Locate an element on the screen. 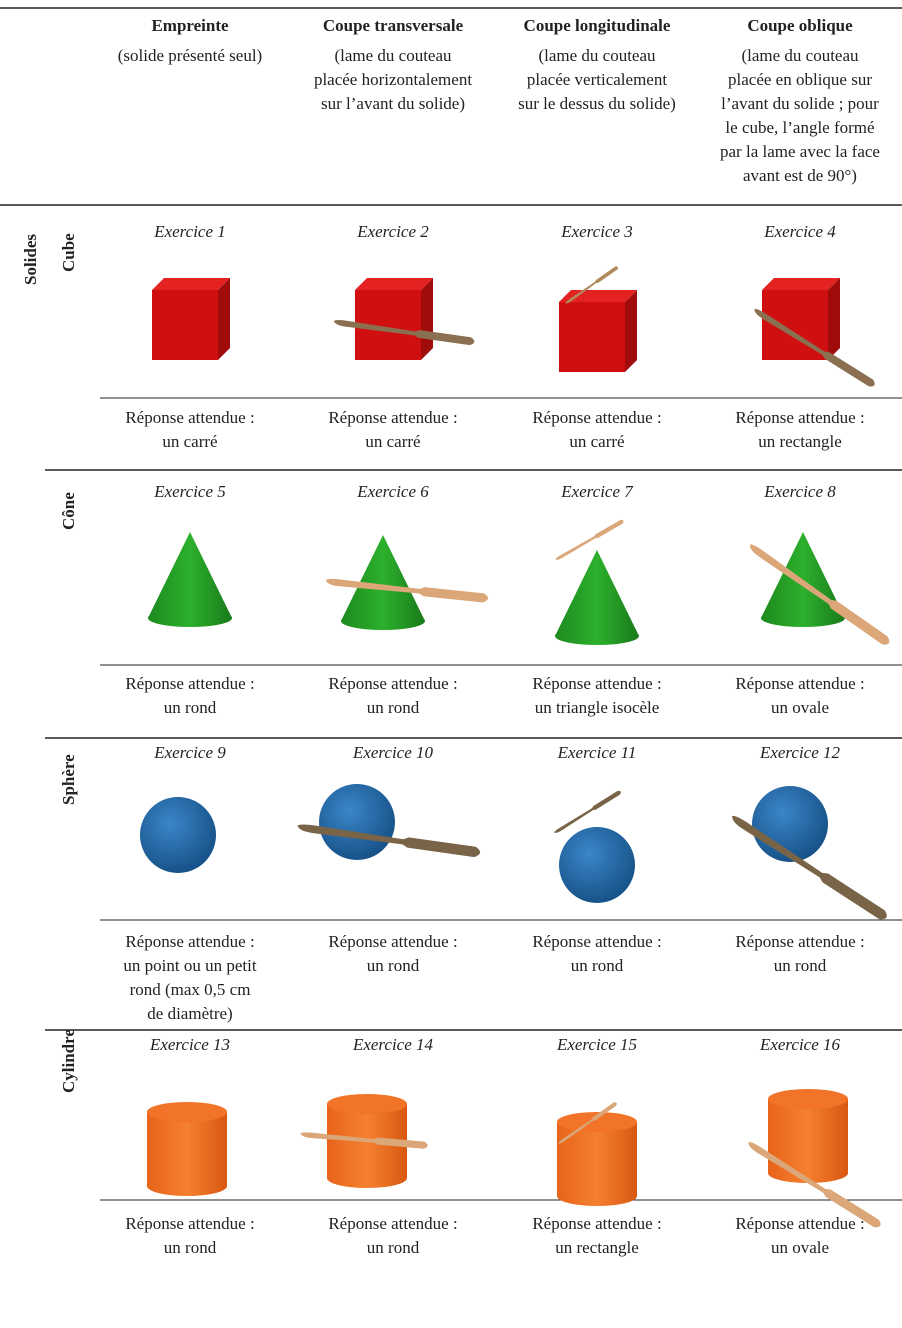 The height and width of the screenshot is (1328, 902). column-title: Coupe longitudinale is located at coordinates (597, 25).